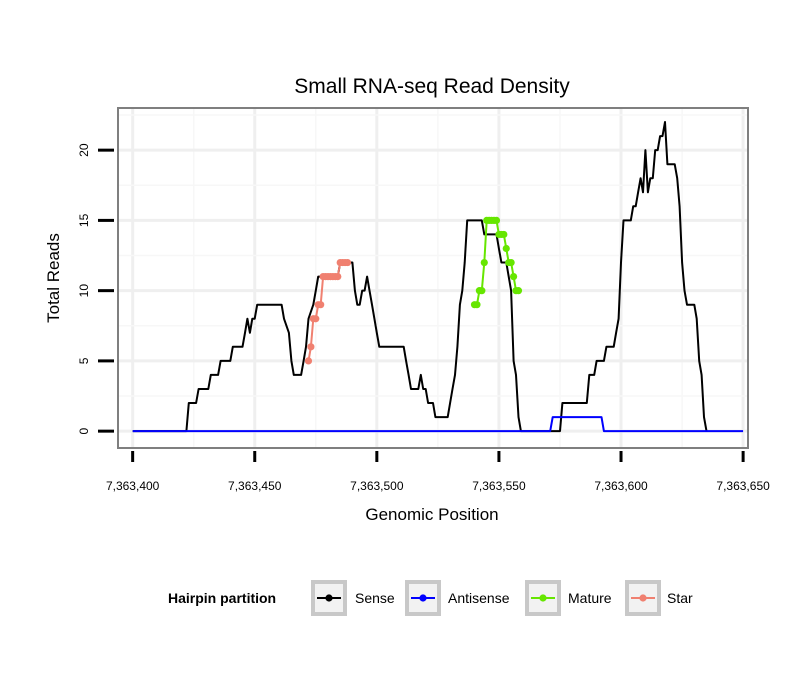  I want to click on legend-marker-sense, so click(329, 598).